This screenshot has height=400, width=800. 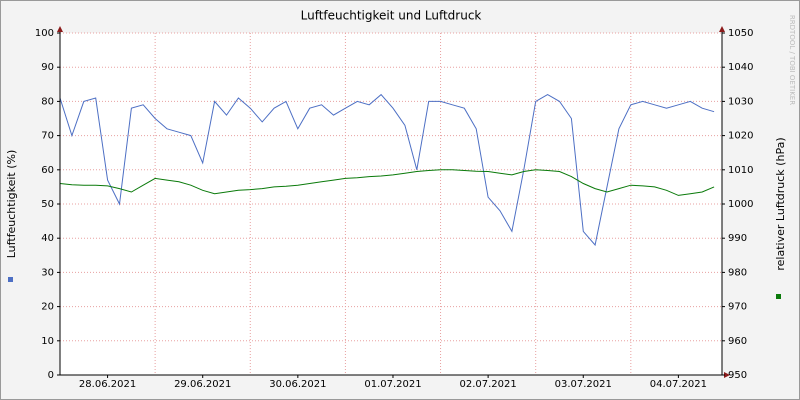 What do you see at coordinates (11, 204) in the screenshot?
I see `y-axis-label: Luftfeuchtigkeit (%)` at bounding box center [11, 204].